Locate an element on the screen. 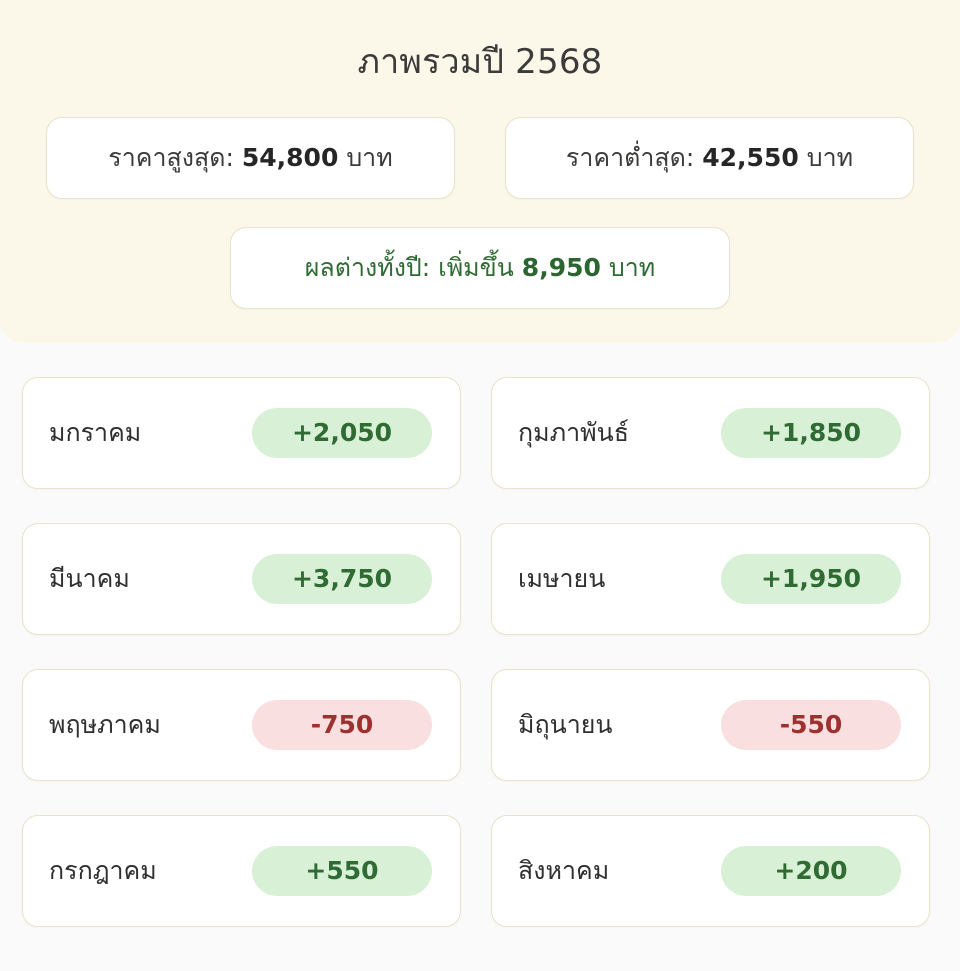  month-name-label: เมษายน is located at coordinates (562, 578).